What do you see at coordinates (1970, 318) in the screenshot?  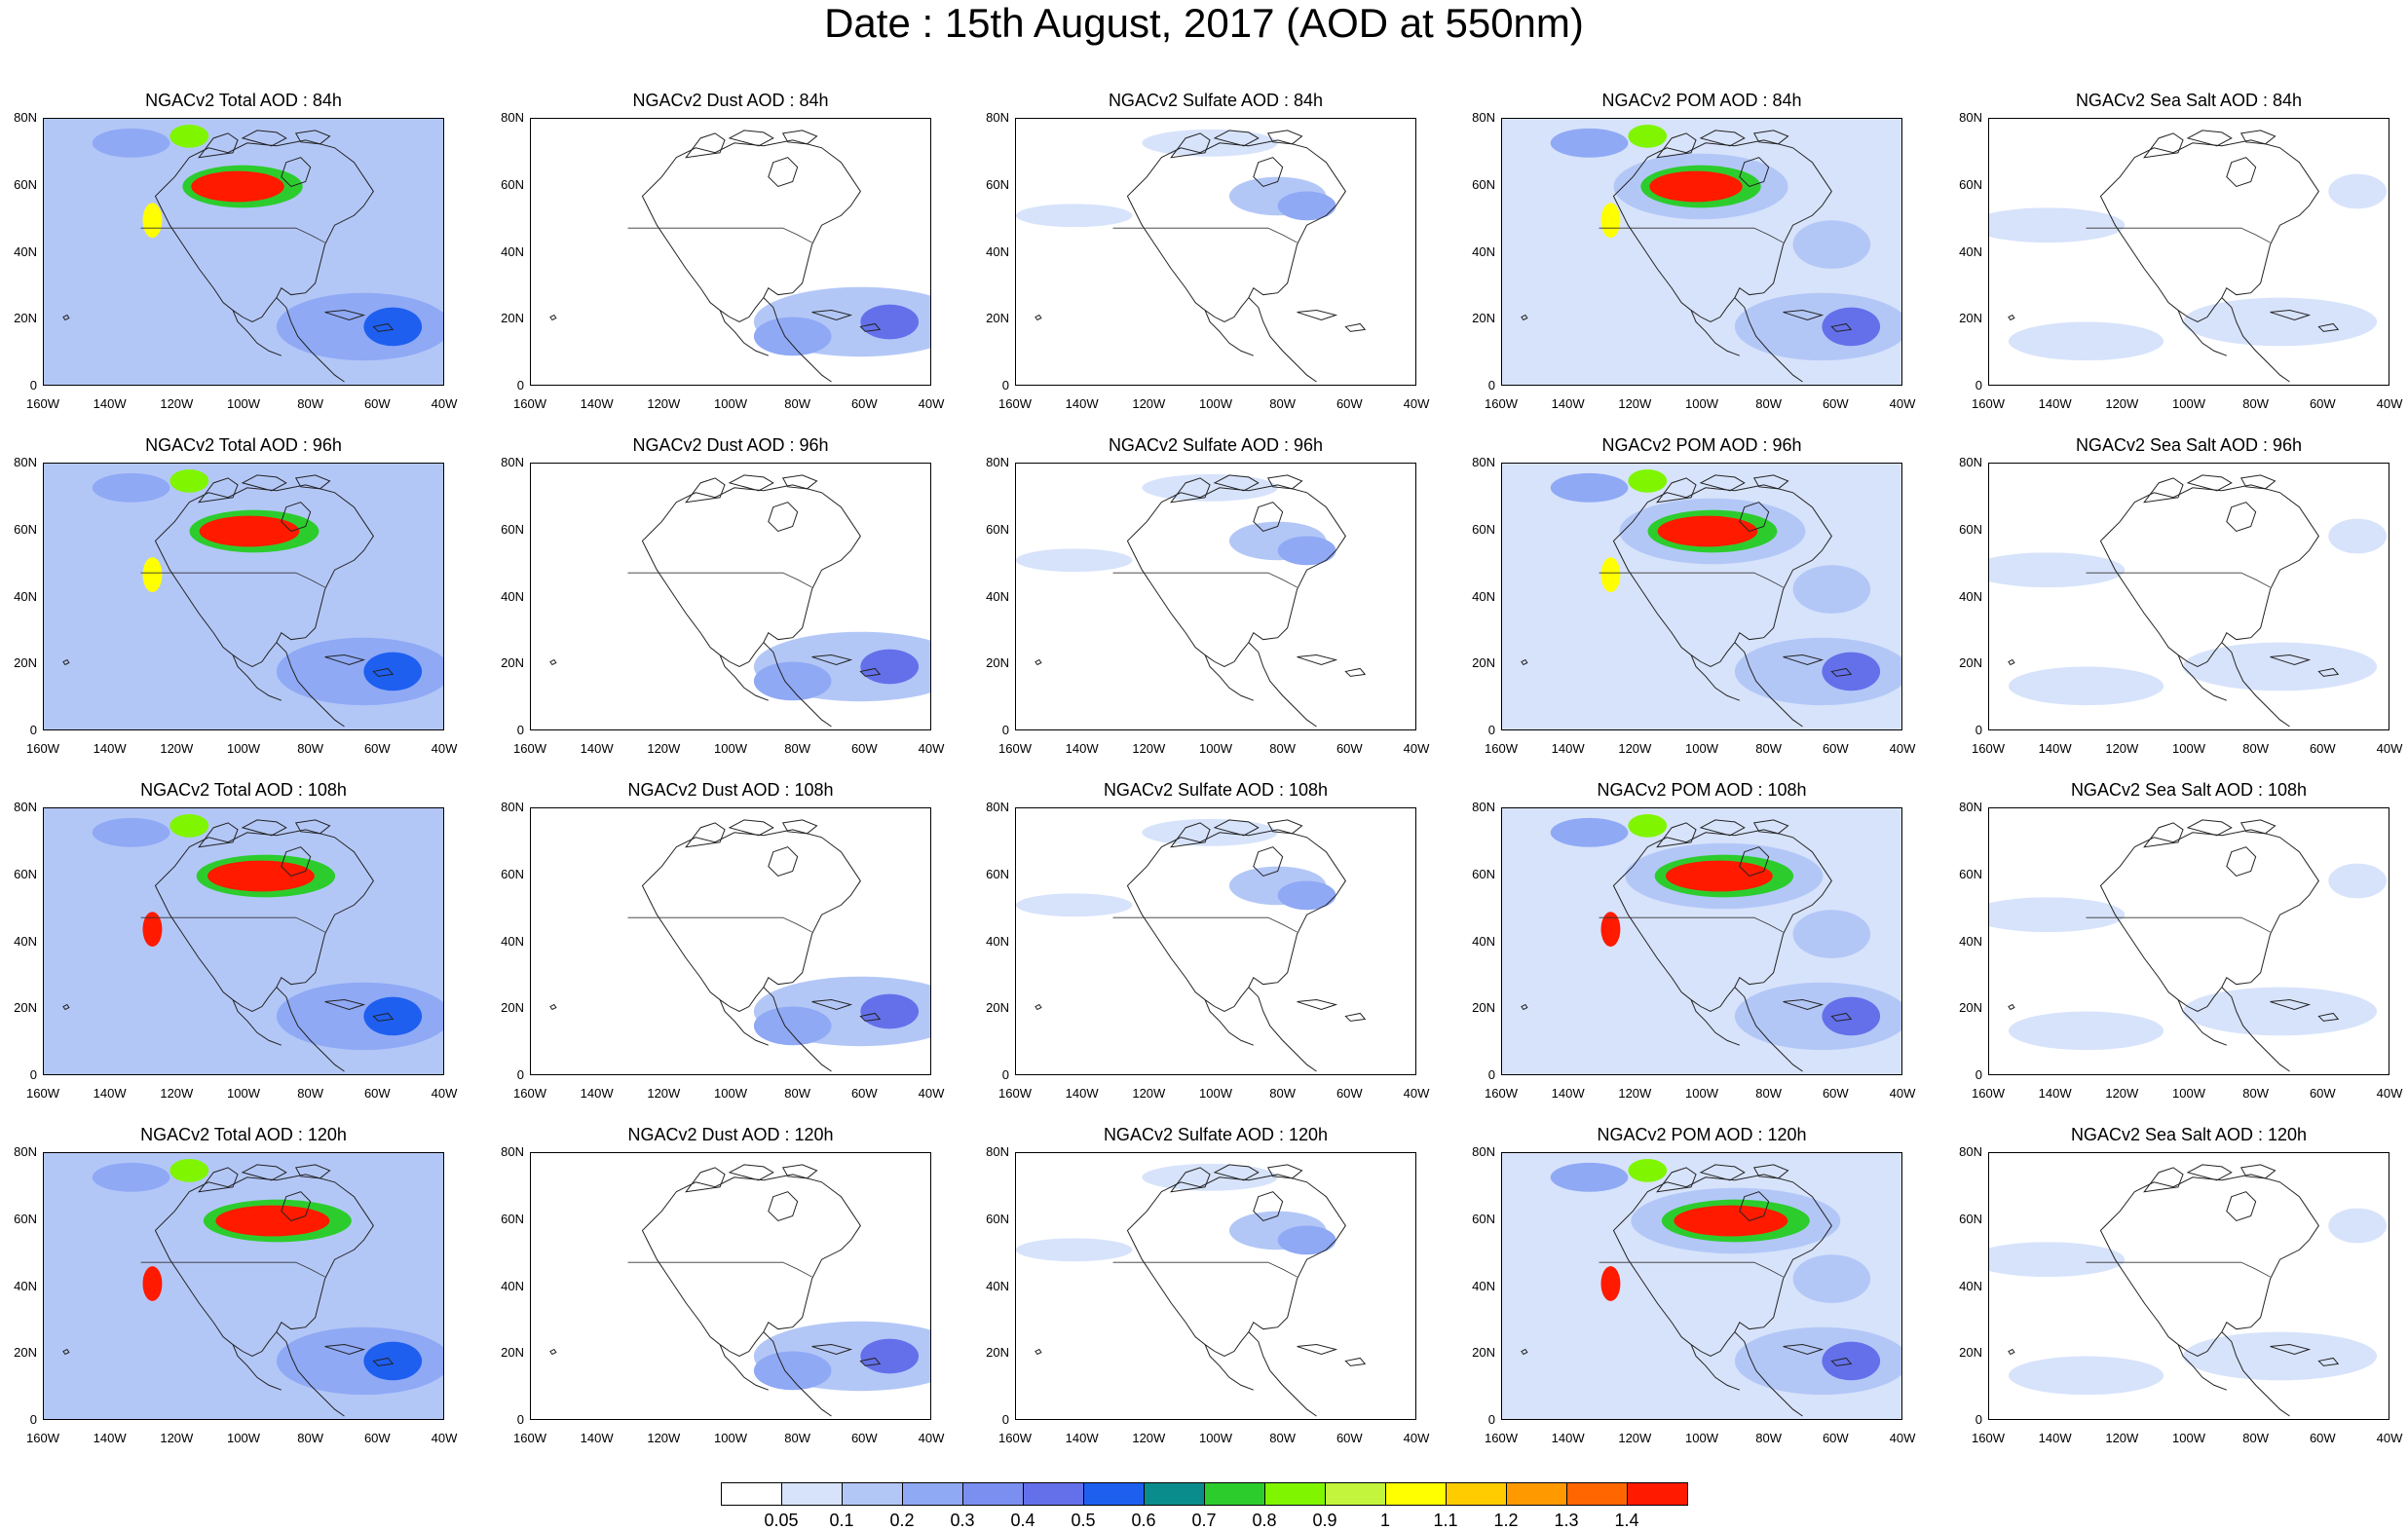 I see `y-tick-label: 20N` at bounding box center [1970, 318].